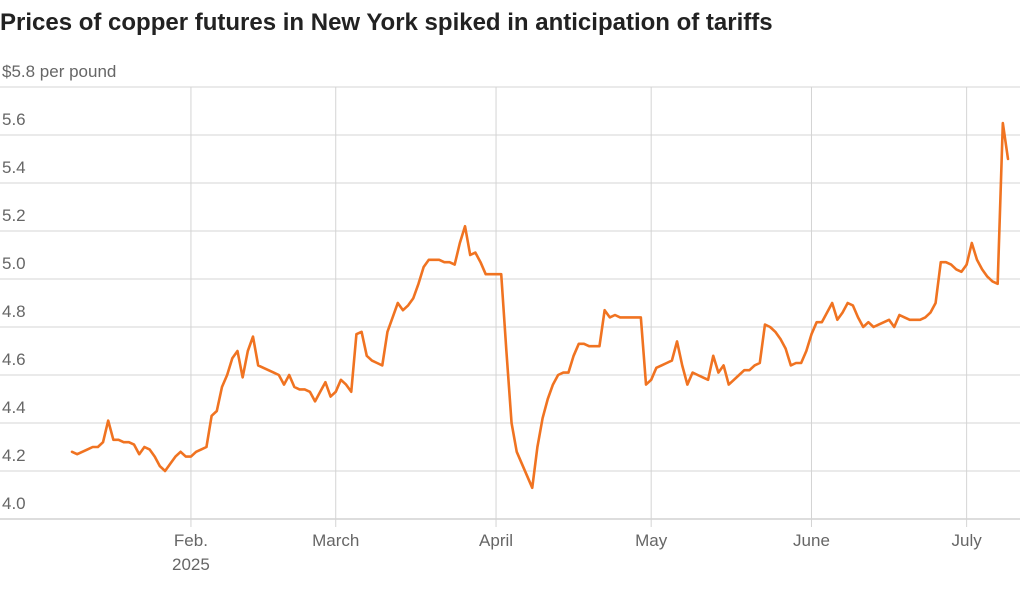 The height and width of the screenshot is (604, 1024). Describe the element at coordinates (14, 311) in the screenshot. I see `y-tick-label: 4.8` at that location.